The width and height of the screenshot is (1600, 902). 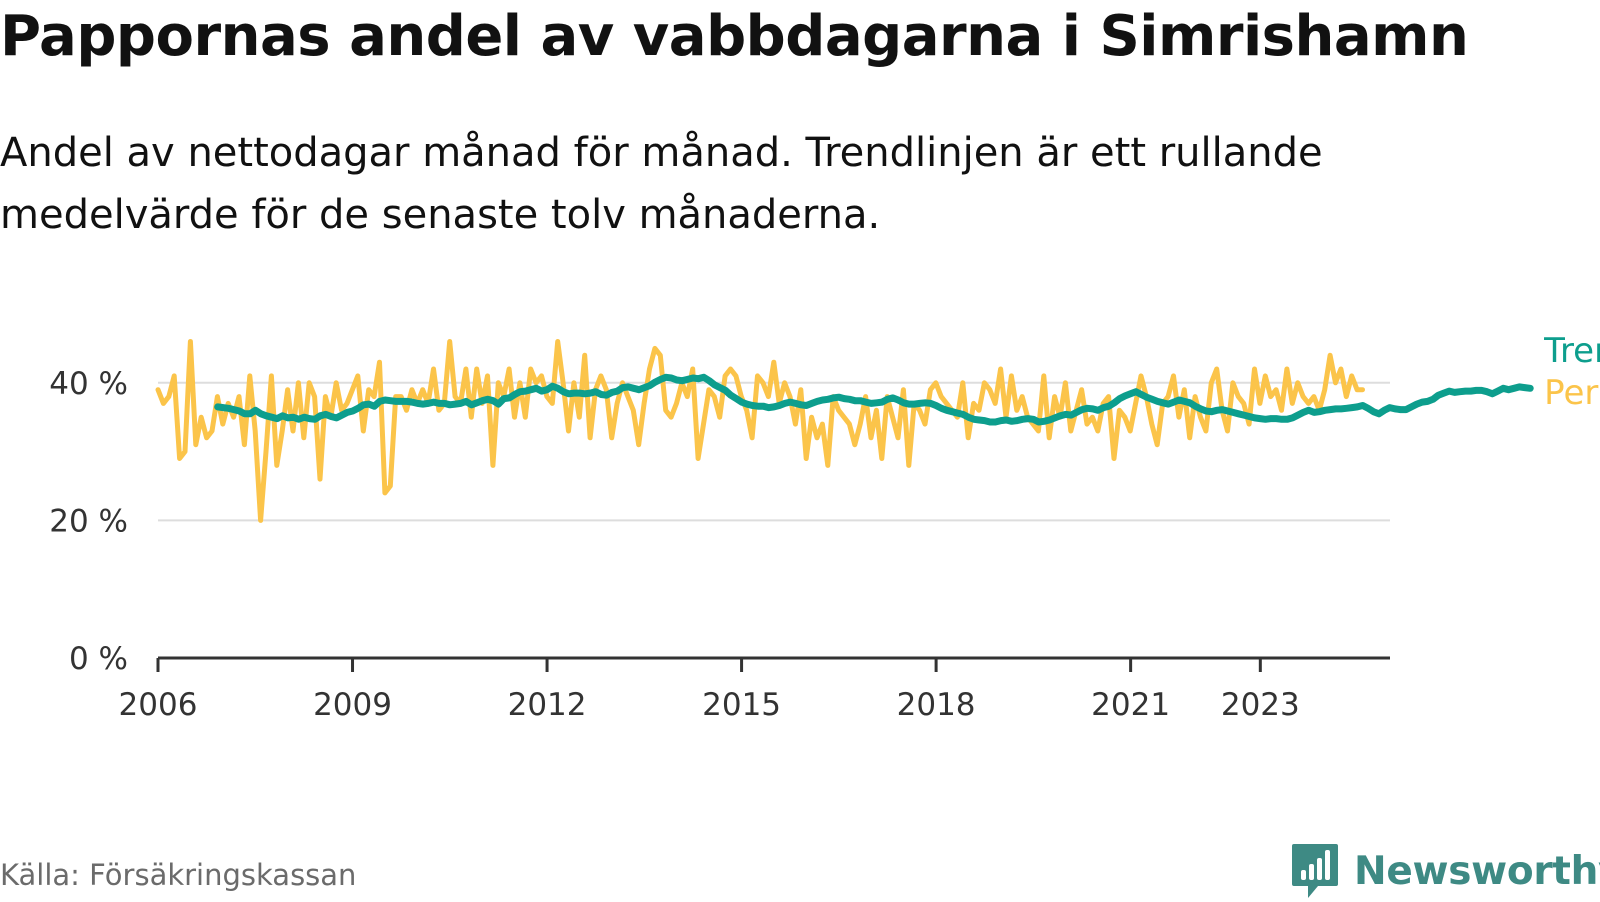 I want to click on brand-name: Newsworthy, so click(x=1477, y=871).